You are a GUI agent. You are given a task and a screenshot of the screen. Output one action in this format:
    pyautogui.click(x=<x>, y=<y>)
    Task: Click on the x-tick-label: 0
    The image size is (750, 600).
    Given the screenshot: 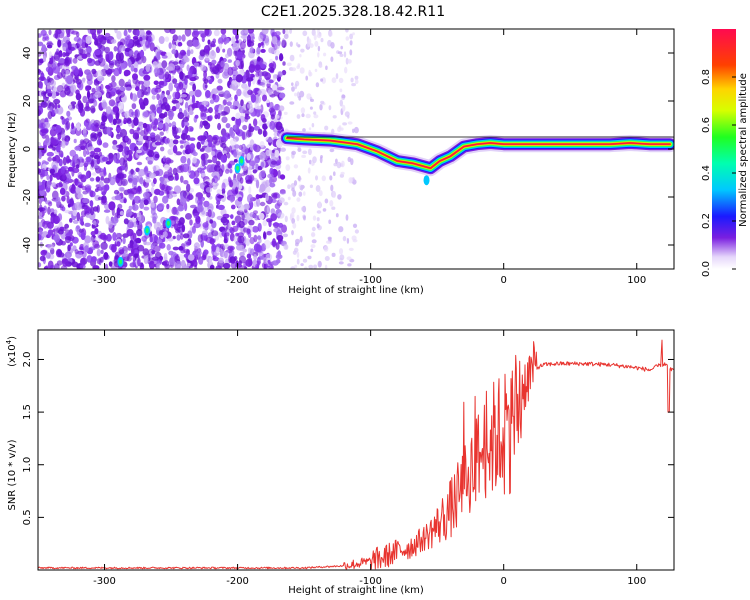 What is the action you would take?
    pyautogui.click(x=504, y=581)
    